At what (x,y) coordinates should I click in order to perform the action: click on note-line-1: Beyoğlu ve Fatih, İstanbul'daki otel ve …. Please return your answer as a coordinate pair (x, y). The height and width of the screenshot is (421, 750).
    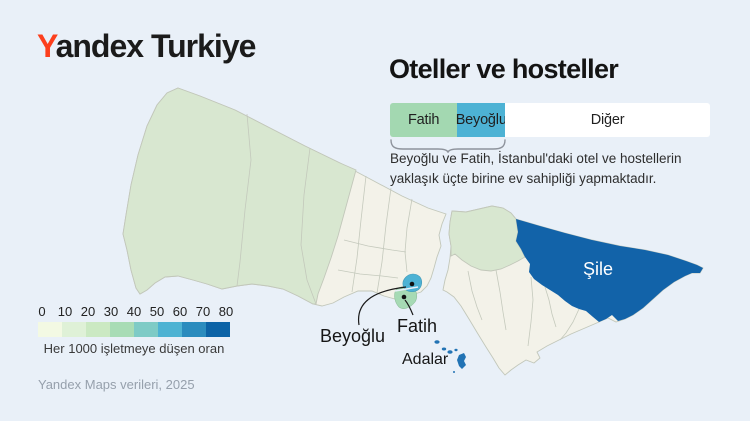
    Looking at the image, I should click on (536, 158).